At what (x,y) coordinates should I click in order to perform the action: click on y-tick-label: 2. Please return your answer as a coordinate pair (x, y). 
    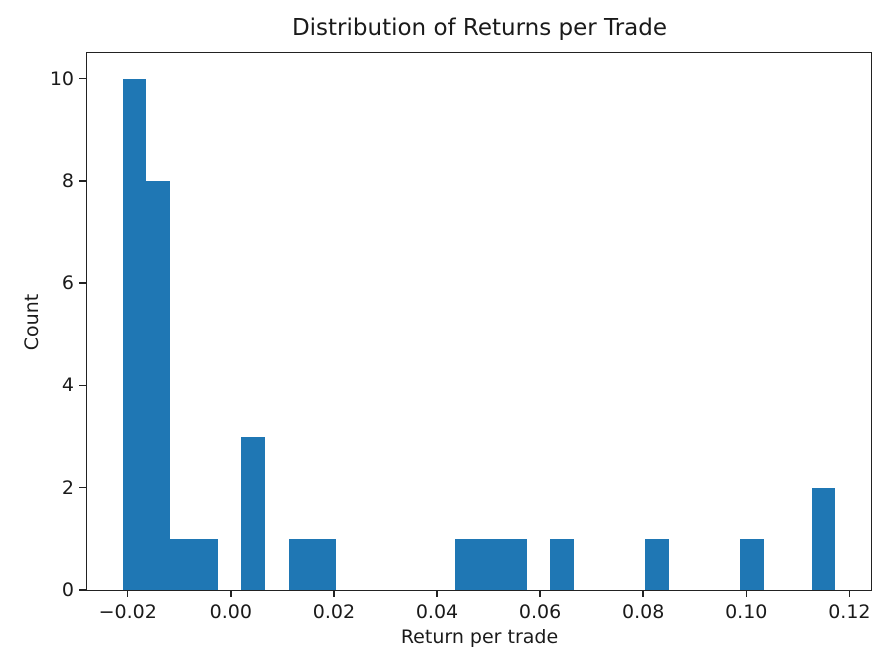
    Looking at the image, I should click on (67, 487).